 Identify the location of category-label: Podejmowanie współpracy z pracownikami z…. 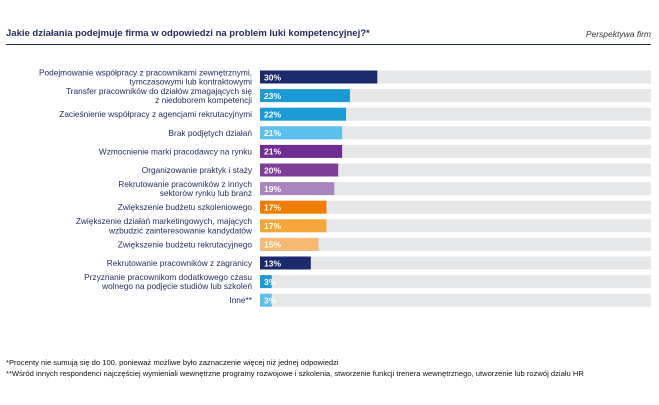
(145, 72).